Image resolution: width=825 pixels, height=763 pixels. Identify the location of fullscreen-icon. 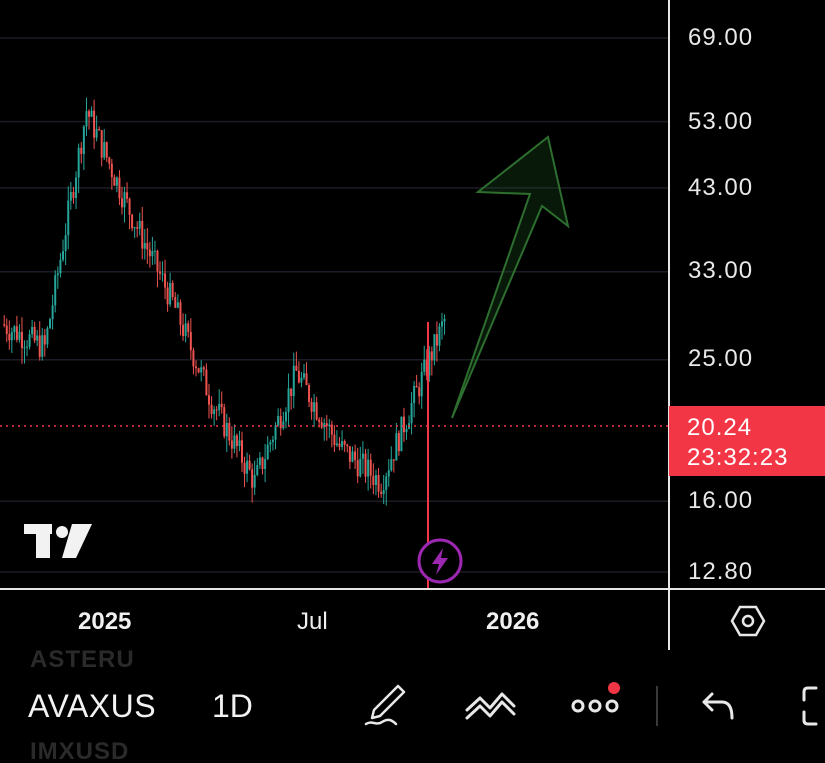
(812, 708).